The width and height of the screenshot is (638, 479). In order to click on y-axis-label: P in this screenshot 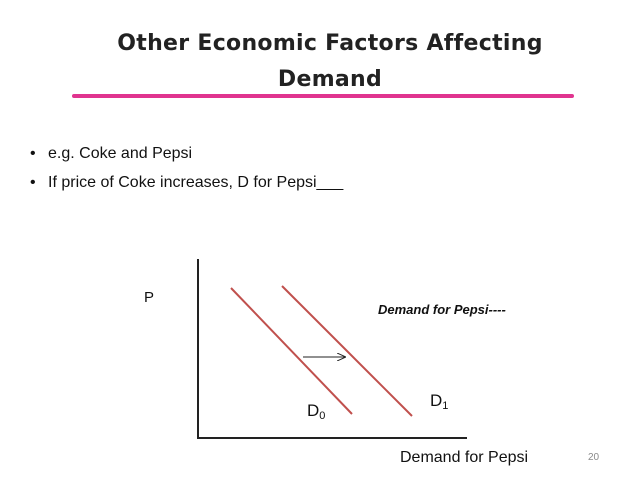, I will do `click(149, 297)`.